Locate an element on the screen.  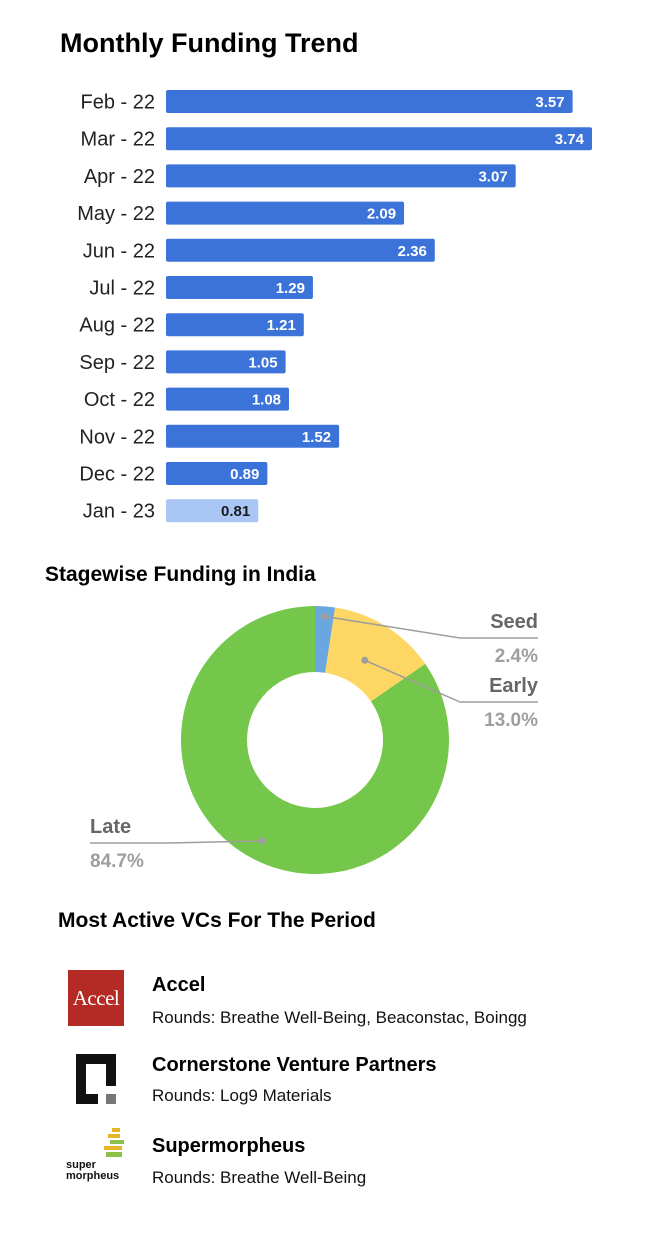
bar-category-label: Nov - 22 is located at coordinates (117, 437).